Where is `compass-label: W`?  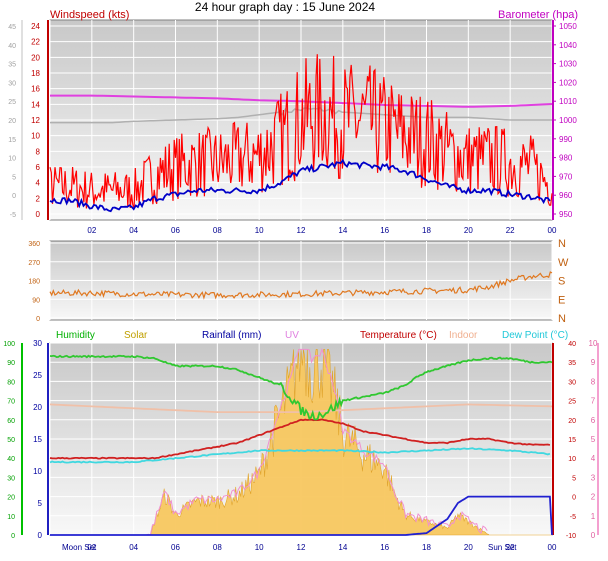
compass-label: W is located at coordinates (563, 263).